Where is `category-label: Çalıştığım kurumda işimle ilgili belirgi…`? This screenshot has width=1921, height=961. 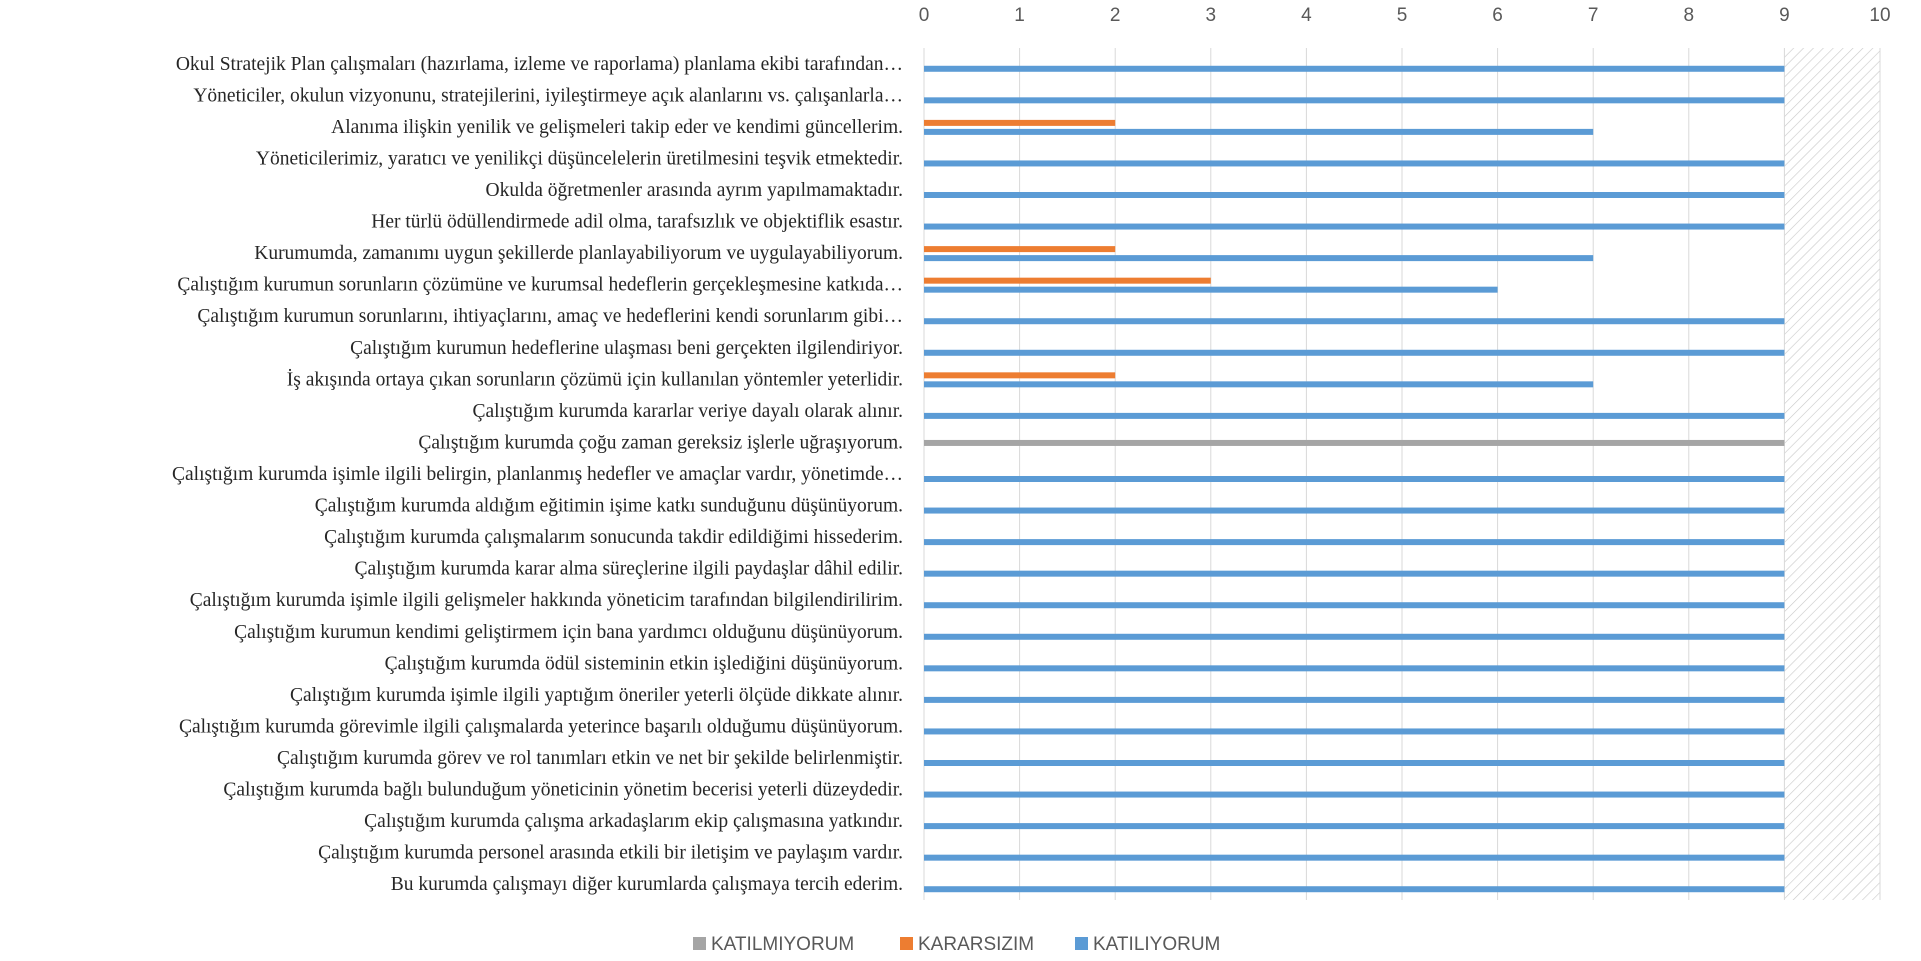
category-label: Çalıştığım kurumda işimle ilgili belirgi… is located at coordinates (537, 474).